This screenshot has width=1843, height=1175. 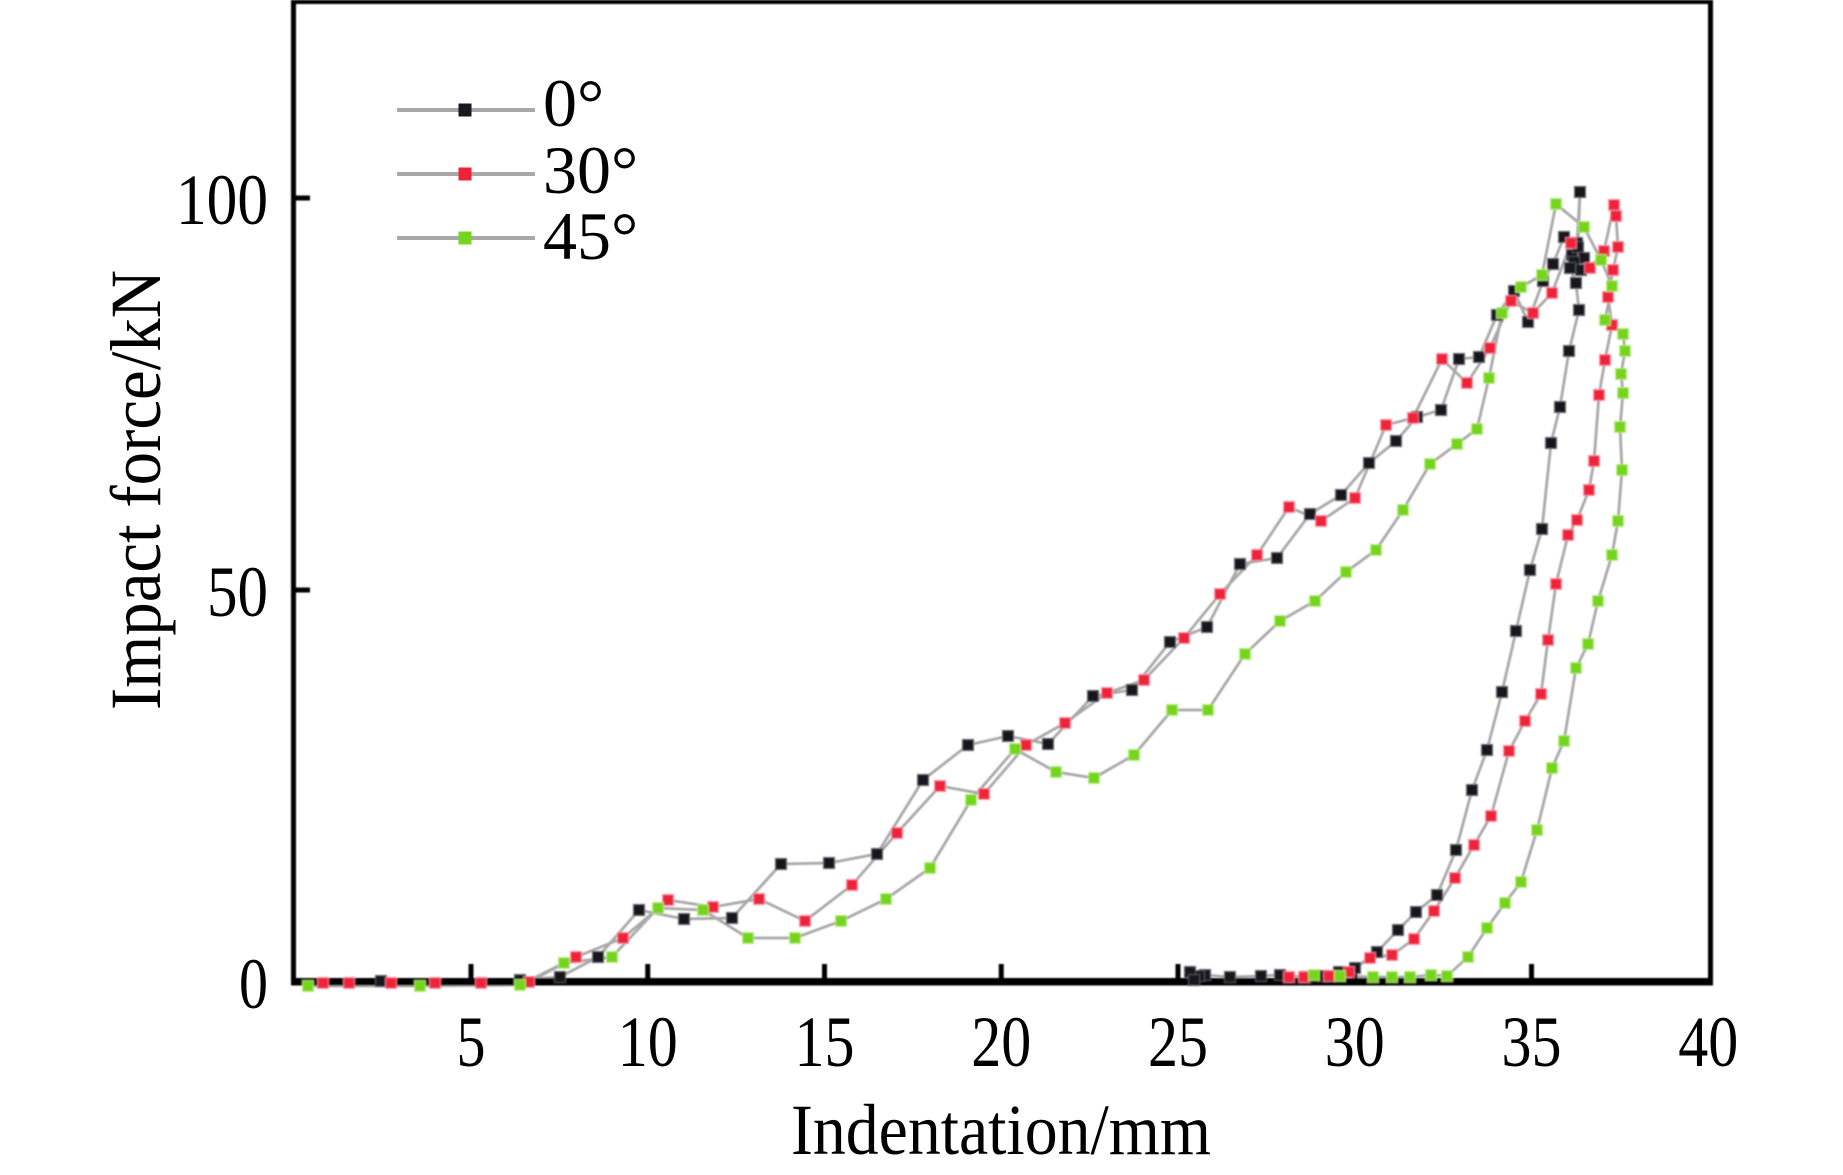 What do you see at coordinates (1532, 1042) in the screenshot?
I see `svg-text: 35` at bounding box center [1532, 1042].